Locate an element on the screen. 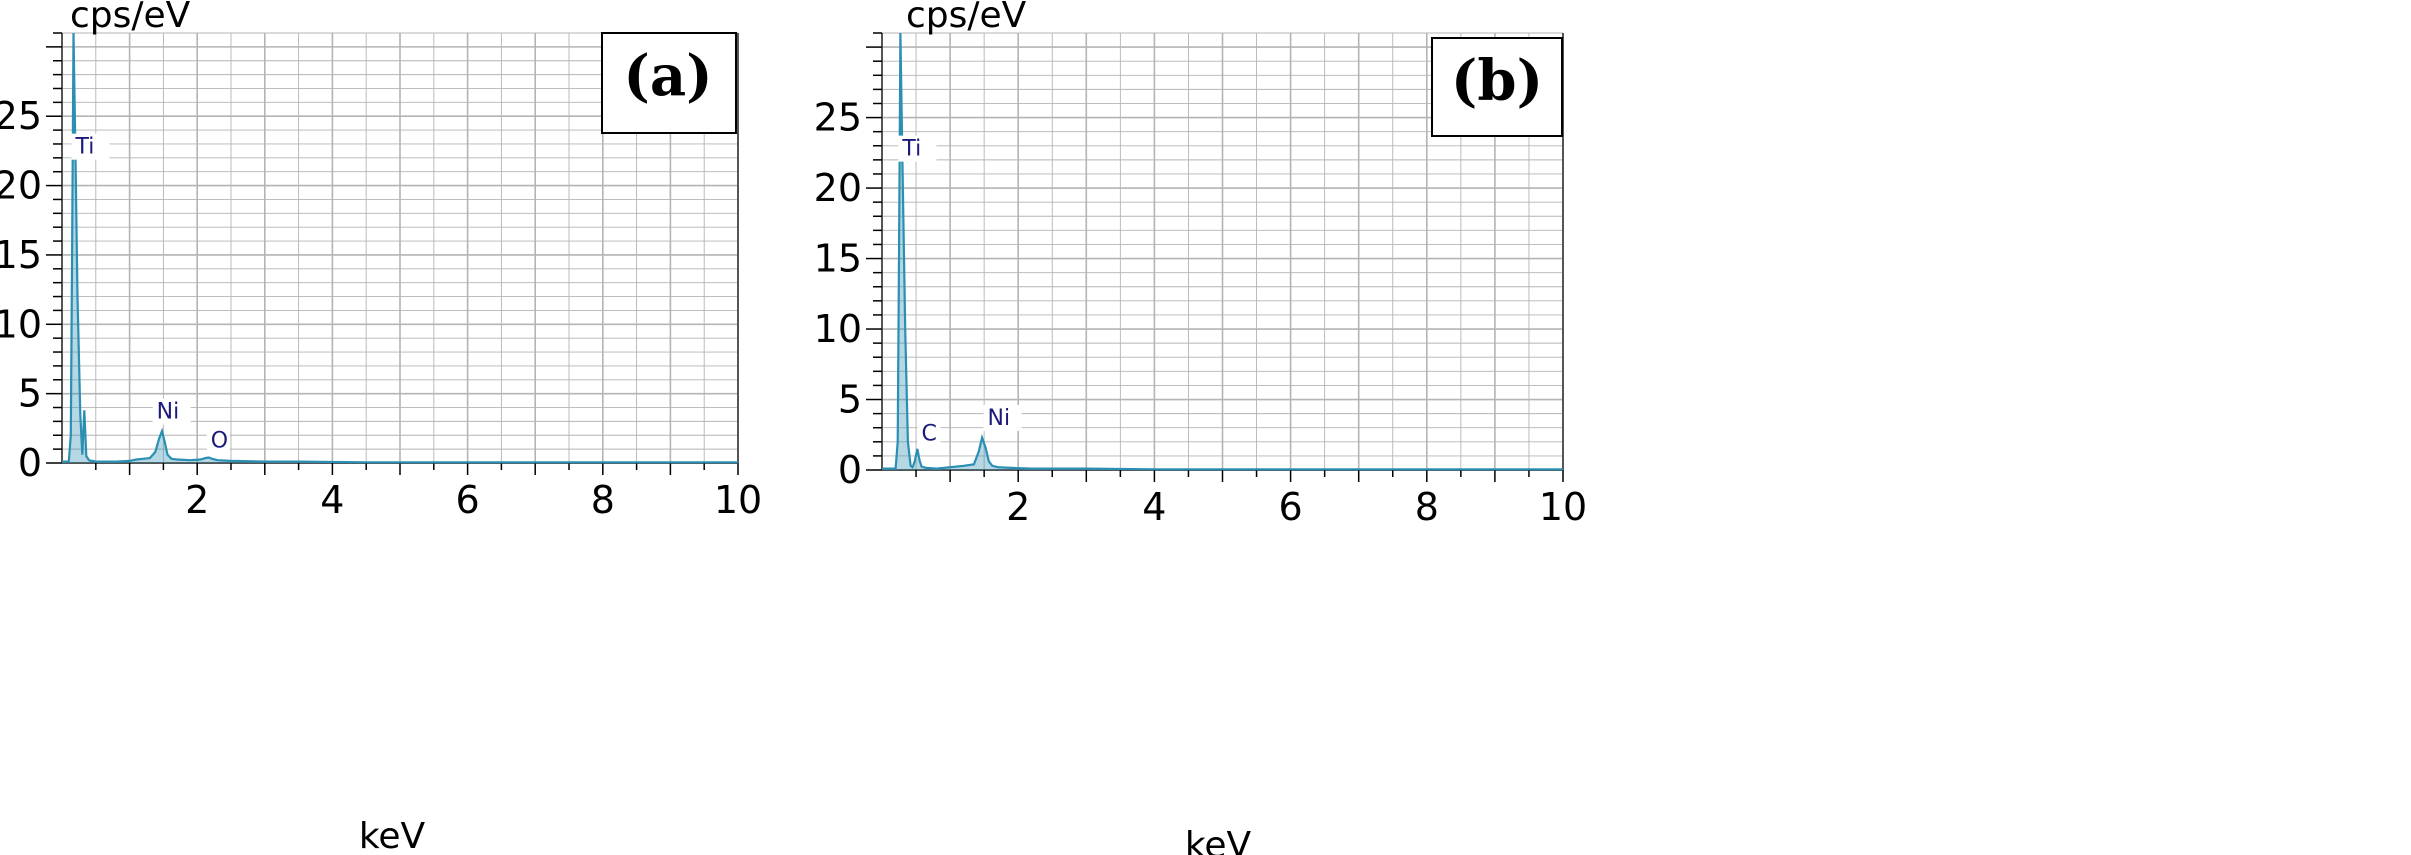  panel-label: (b) is located at coordinates (1497, 81).